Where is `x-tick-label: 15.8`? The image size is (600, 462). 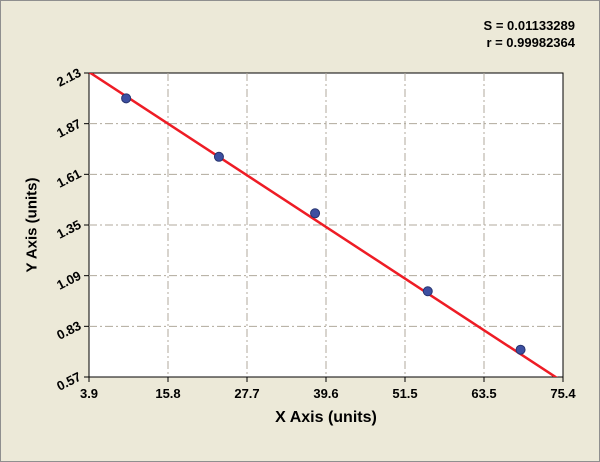 x-tick-label: 15.8 is located at coordinates (168, 393).